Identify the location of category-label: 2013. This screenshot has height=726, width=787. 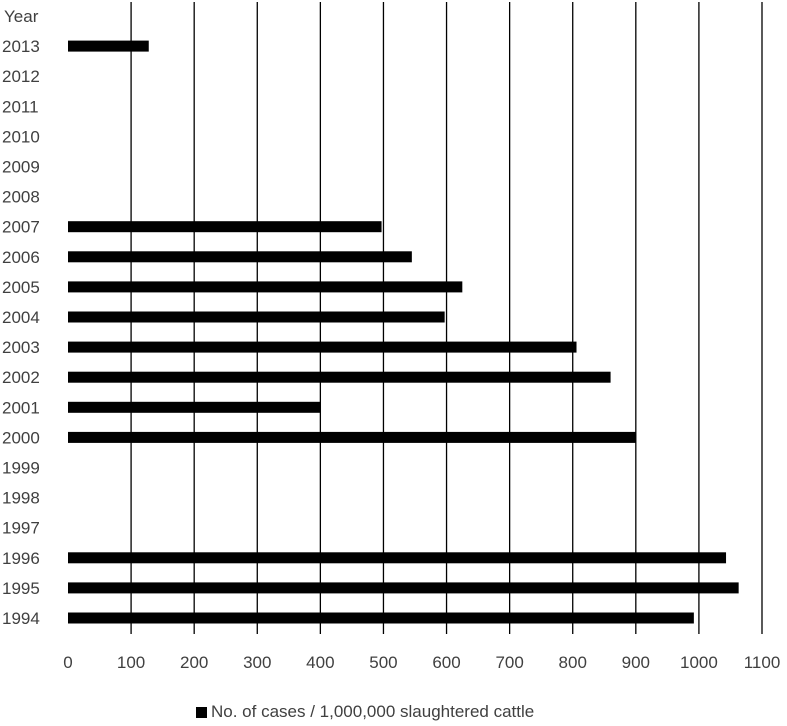
(21, 46).